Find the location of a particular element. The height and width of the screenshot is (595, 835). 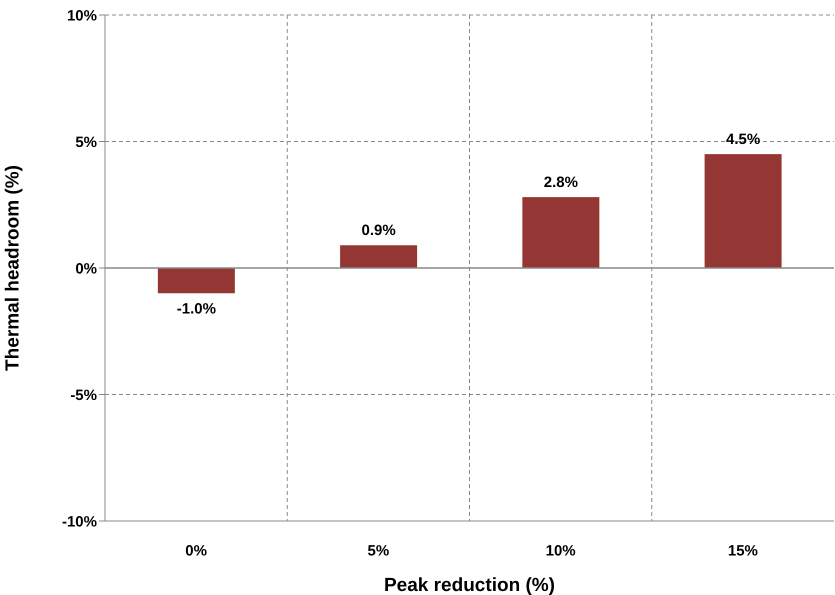

x-axis-title: Peak reduction (%) is located at coordinates (470, 585).